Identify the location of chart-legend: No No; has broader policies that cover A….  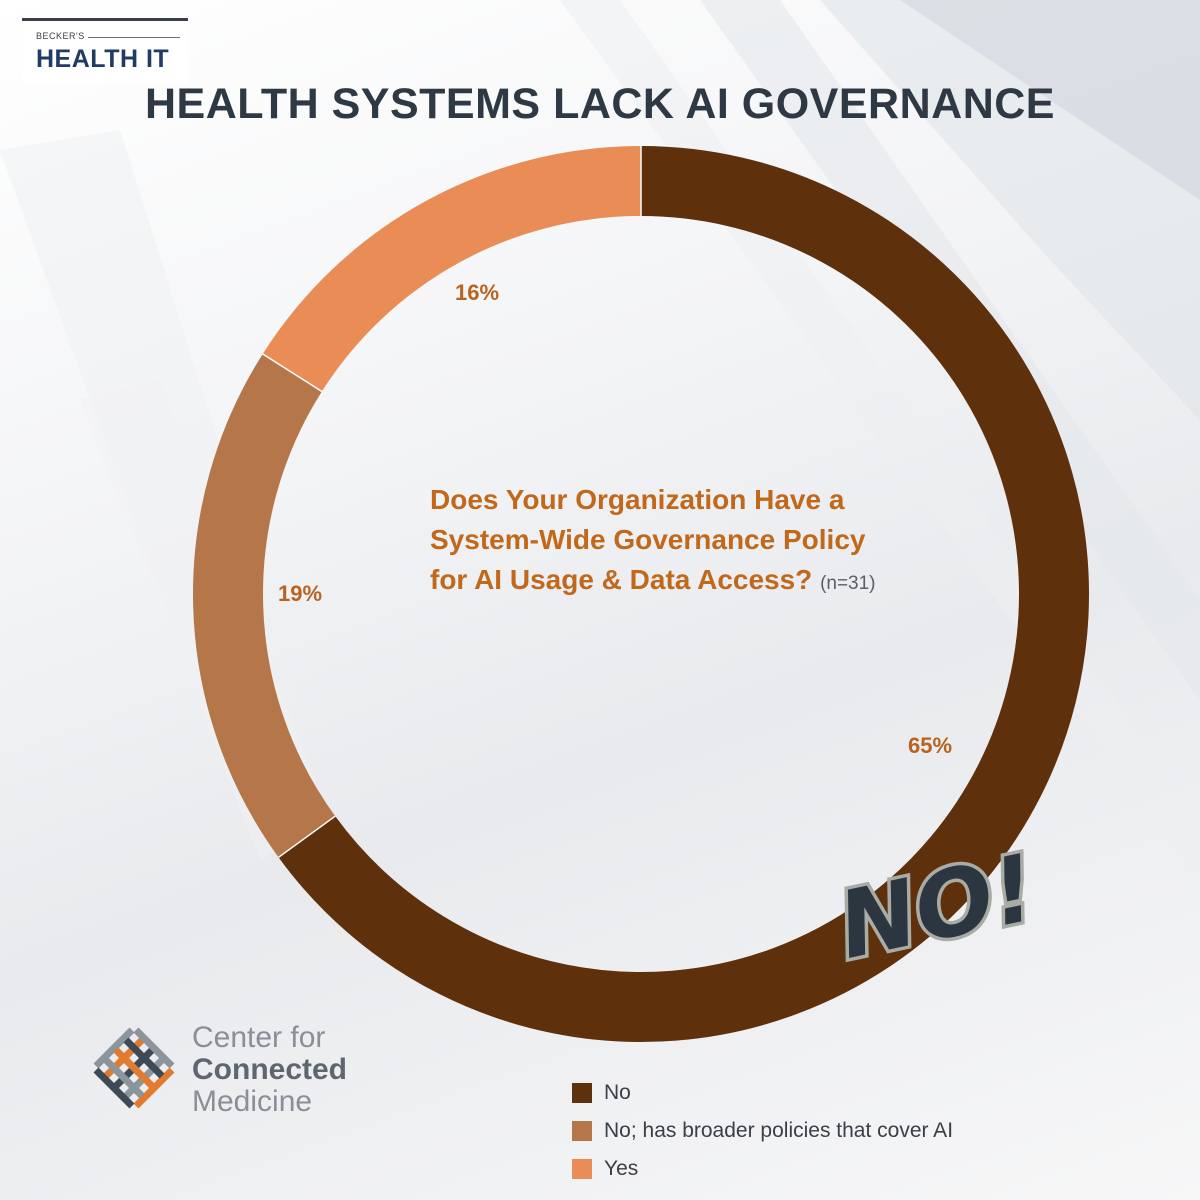
(762, 1131).